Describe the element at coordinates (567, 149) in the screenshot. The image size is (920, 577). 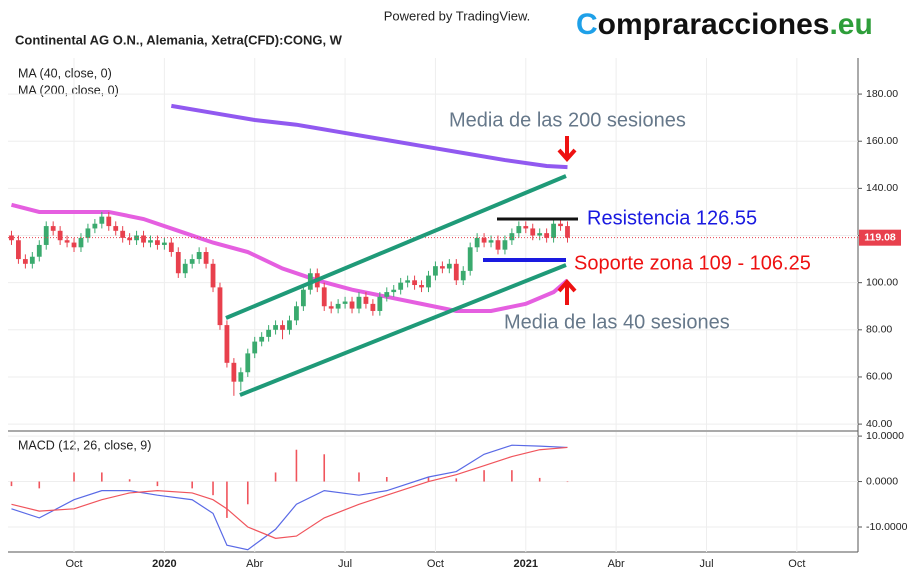
I see `arrow-down` at that location.